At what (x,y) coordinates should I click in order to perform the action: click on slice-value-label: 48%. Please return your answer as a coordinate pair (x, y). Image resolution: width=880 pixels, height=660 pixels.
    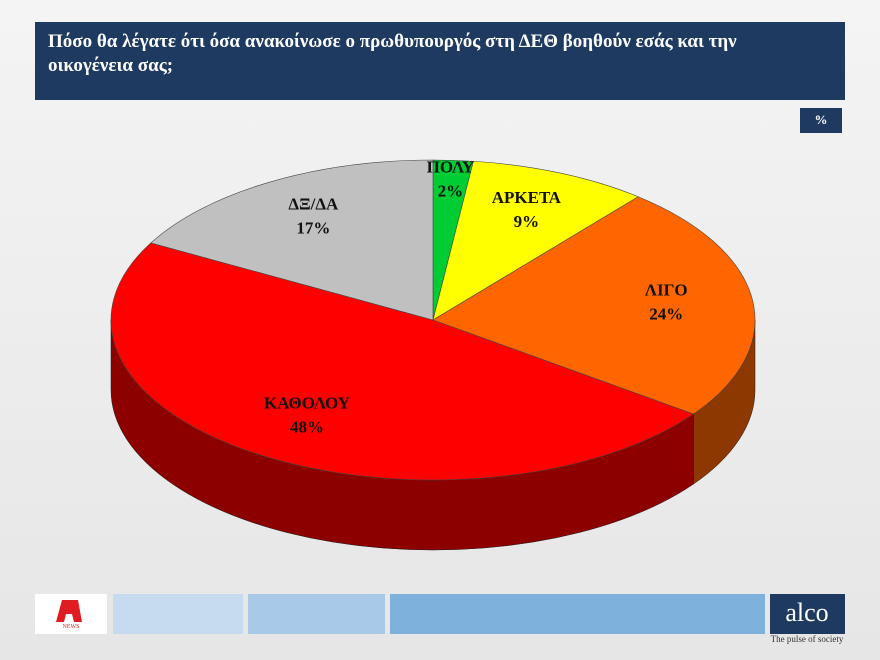
    Looking at the image, I should click on (307, 427).